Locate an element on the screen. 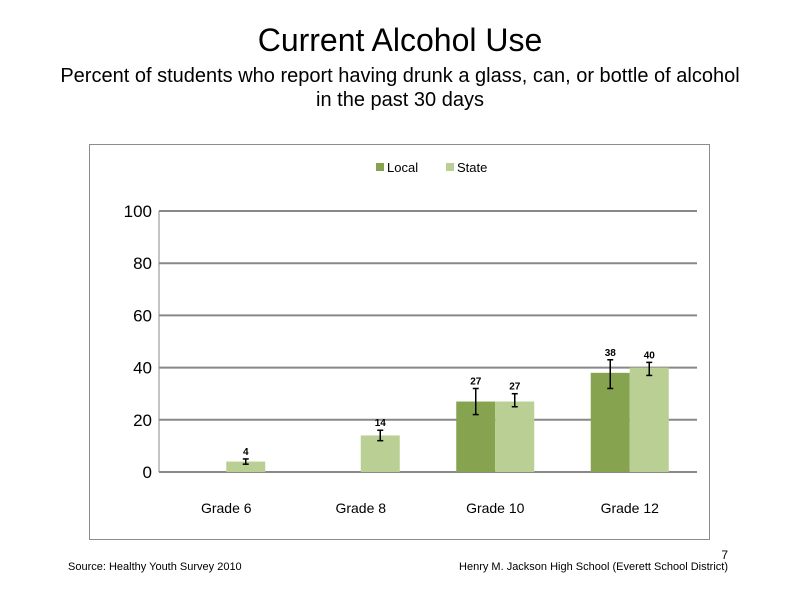  data-label: 4 is located at coordinates (246, 452).